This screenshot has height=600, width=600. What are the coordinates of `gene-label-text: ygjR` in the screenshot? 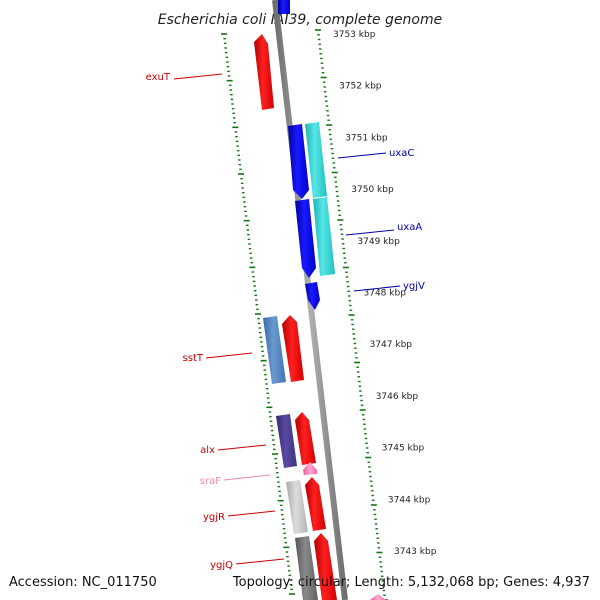 It's located at (214, 517).